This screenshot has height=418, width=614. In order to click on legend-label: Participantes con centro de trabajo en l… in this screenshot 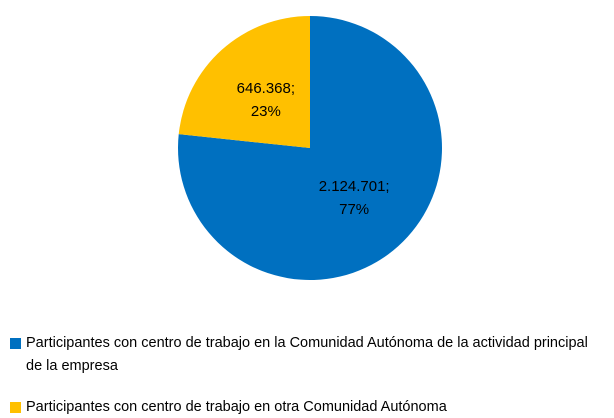, I will do `click(307, 354)`.